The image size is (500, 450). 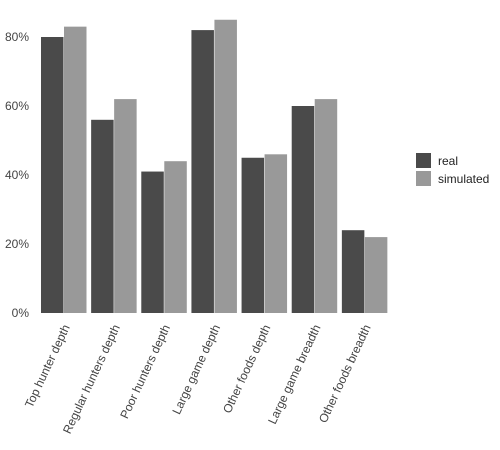 What do you see at coordinates (17, 244) in the screenshot?
I see `y-tick-label: 20%` at bounding box center [17, 244].